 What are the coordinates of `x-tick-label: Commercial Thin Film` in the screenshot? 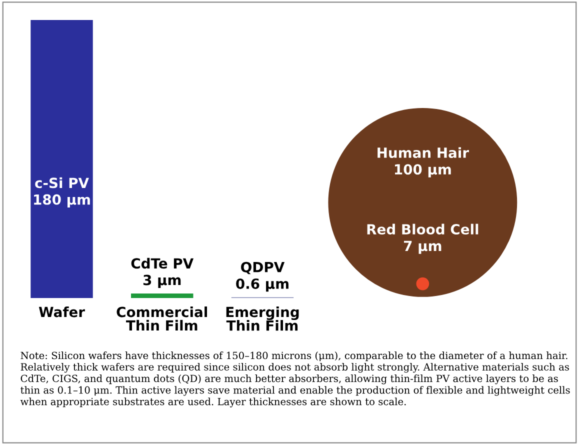 It's located at (161, 318).